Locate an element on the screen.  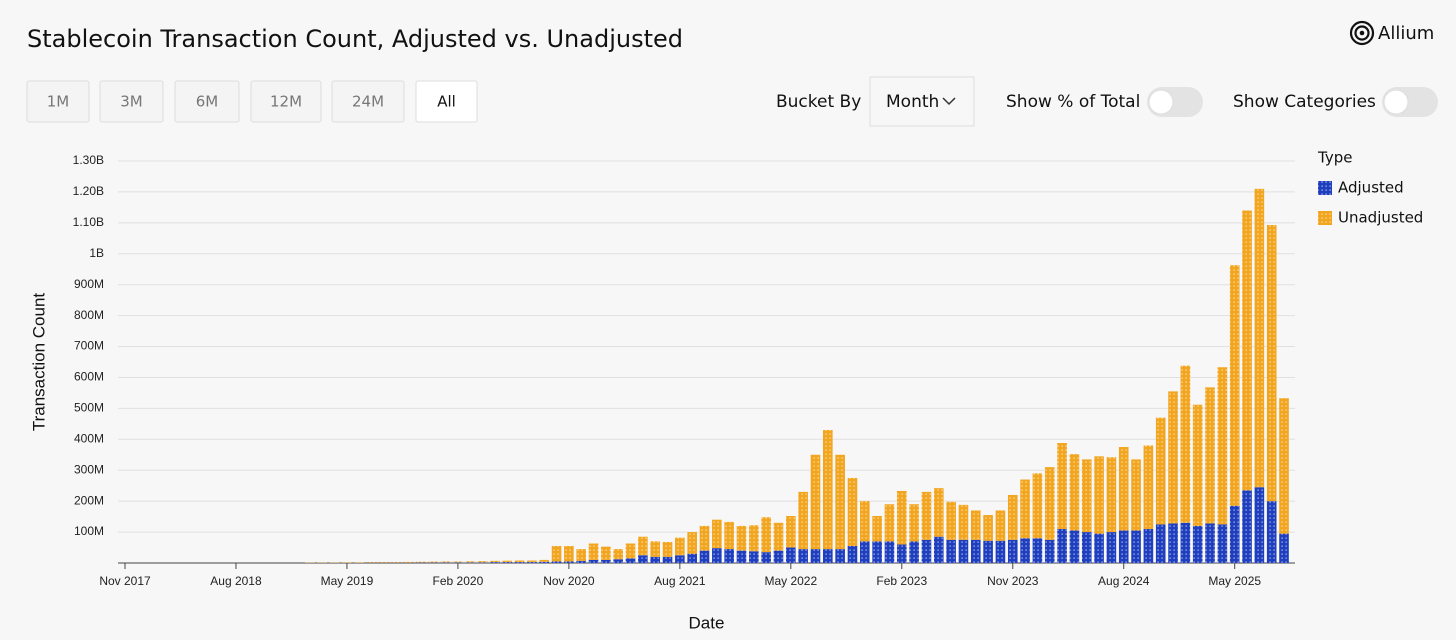
legend-title: Type is located at coordinates (1334, 158).